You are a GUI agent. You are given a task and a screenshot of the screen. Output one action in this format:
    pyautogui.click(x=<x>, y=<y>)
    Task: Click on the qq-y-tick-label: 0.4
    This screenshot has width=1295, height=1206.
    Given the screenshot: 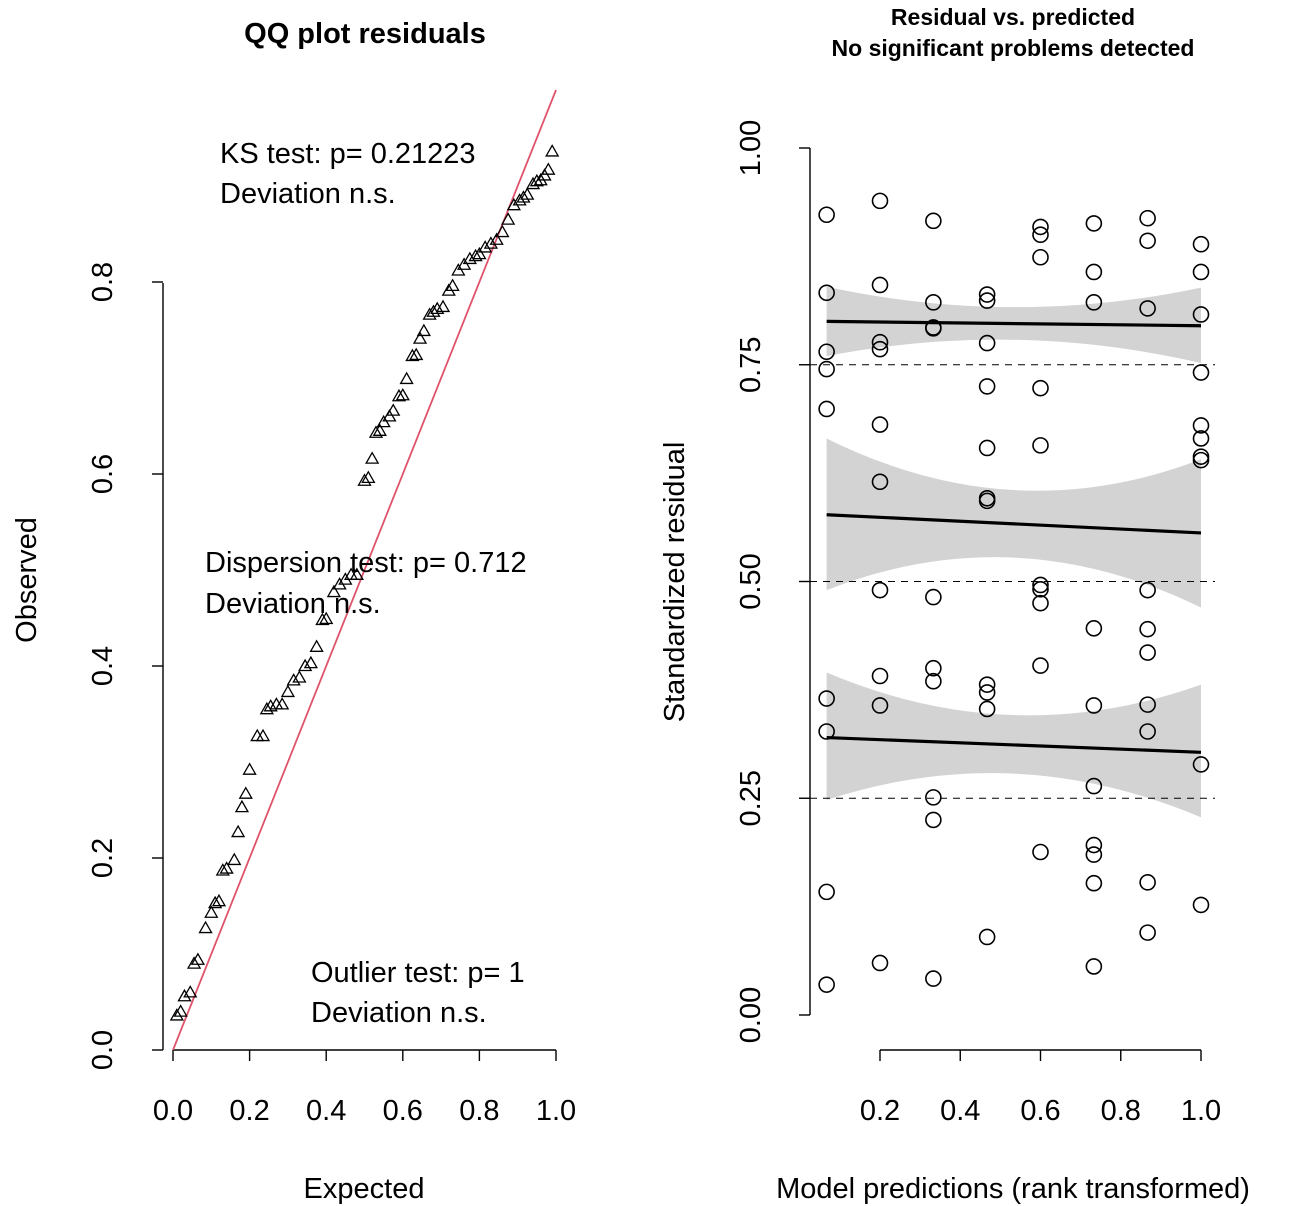 What is the action you would take?
    pyautogui.click(x=103, y=666)
    